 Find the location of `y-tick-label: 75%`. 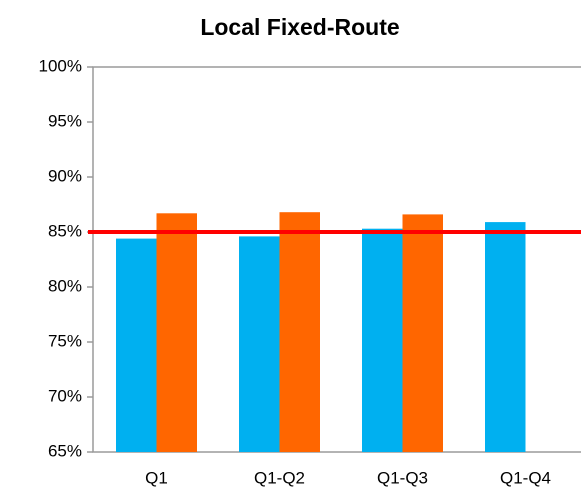

y-tick-label: 75% is located at coordinates (65, 340).